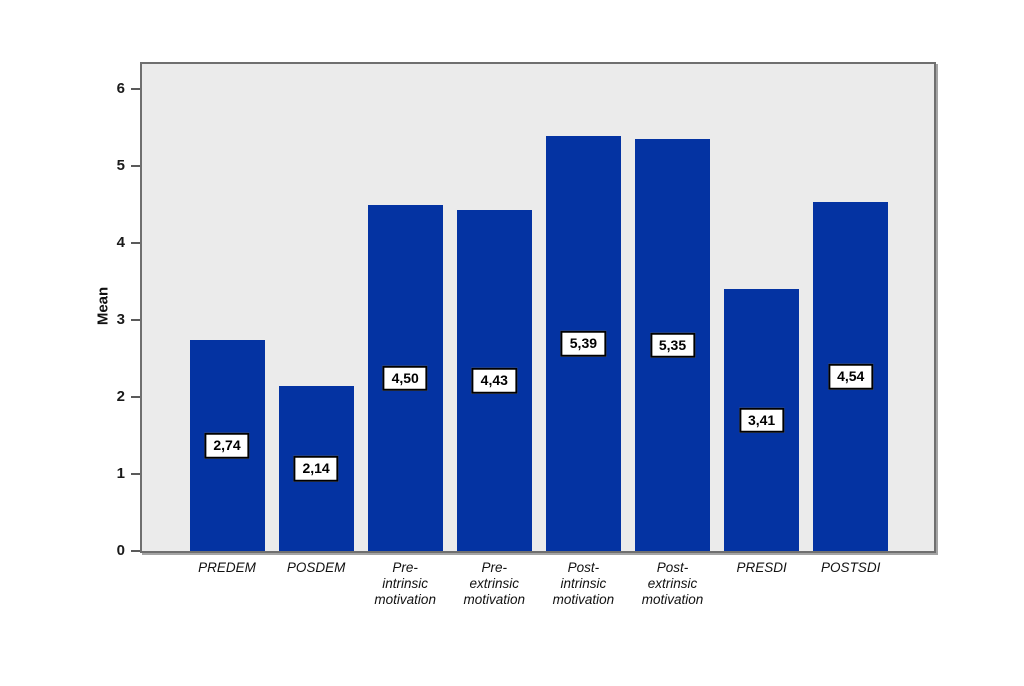 Image resolution: width=1024 pixels, height=686 pixels. What do you see at coordinates (583, 583) in the screenshot?
I see `x-tick-label: Post- intrinsic motivation` at bounding box center [583, 583].